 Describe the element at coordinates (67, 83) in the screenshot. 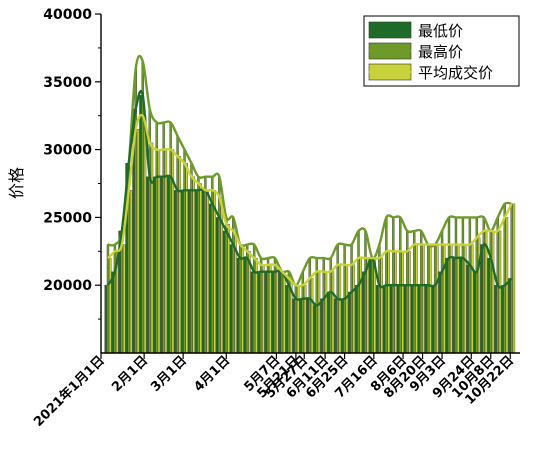

I see `y-tick-label: 35000` at that location.